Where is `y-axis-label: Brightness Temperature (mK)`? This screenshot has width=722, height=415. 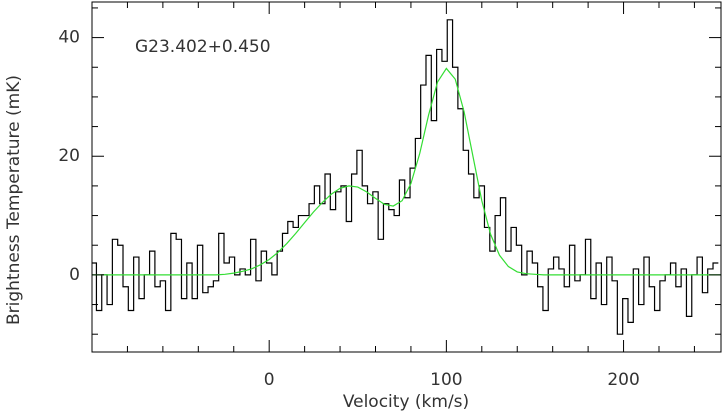
y-axis-label: Brightness Temperature (mK) is located at coordinates (14, 200).